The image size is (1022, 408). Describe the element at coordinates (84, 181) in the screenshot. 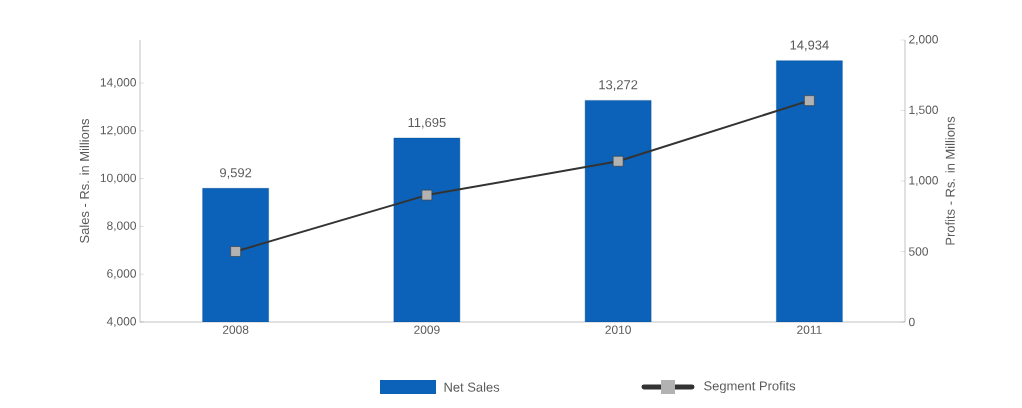

I see `y-axis-title: Sales - Rs. in Millions` at that location.